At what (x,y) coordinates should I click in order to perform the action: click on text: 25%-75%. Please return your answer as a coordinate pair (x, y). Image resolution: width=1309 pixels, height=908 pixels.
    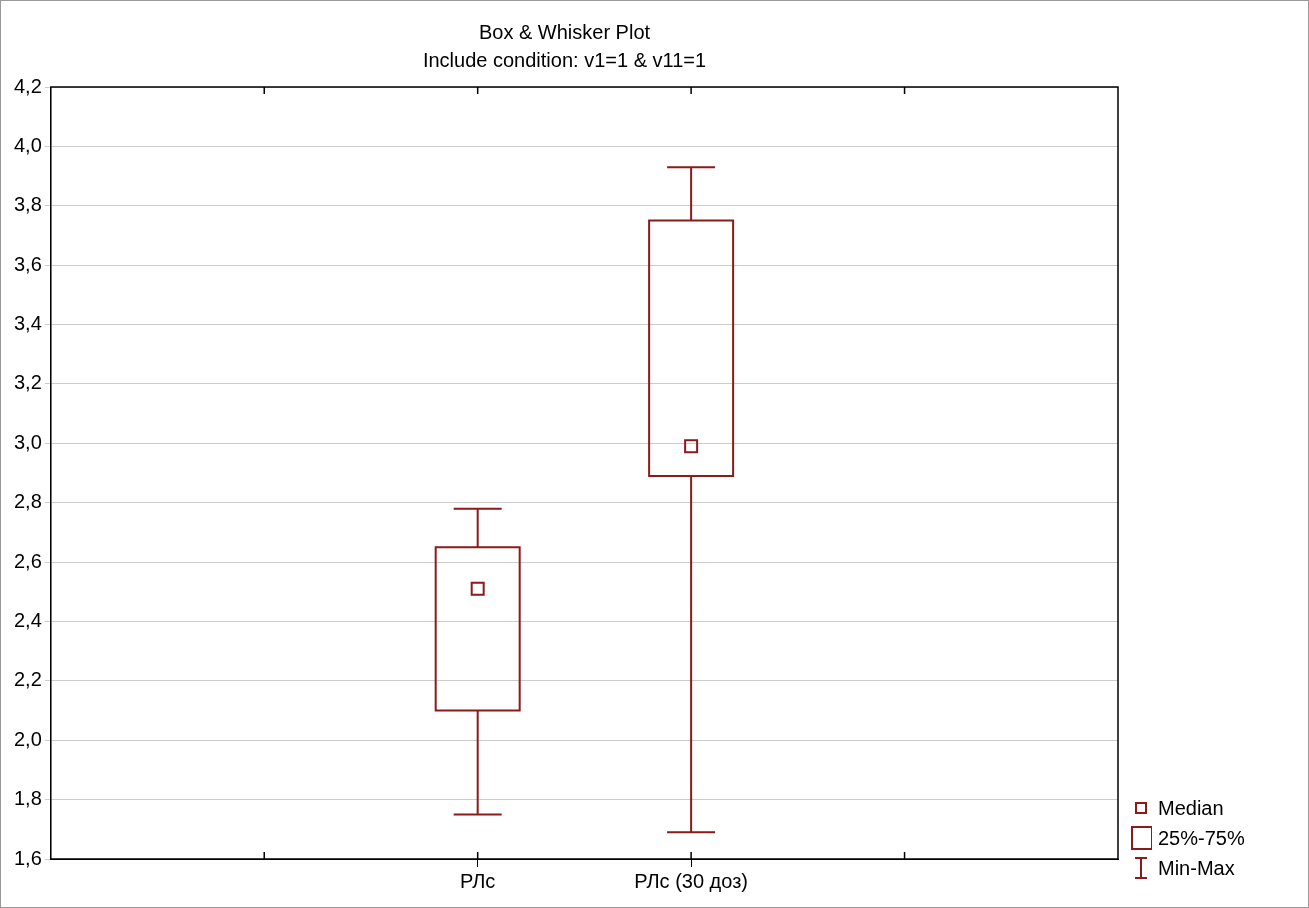
    Looking at the image, I should click on (1201, 838).